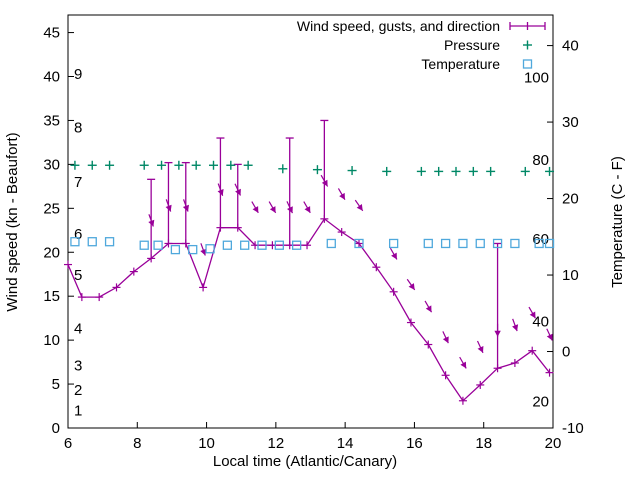  I want to click on y-tick-label: 40, so click(51, 77).